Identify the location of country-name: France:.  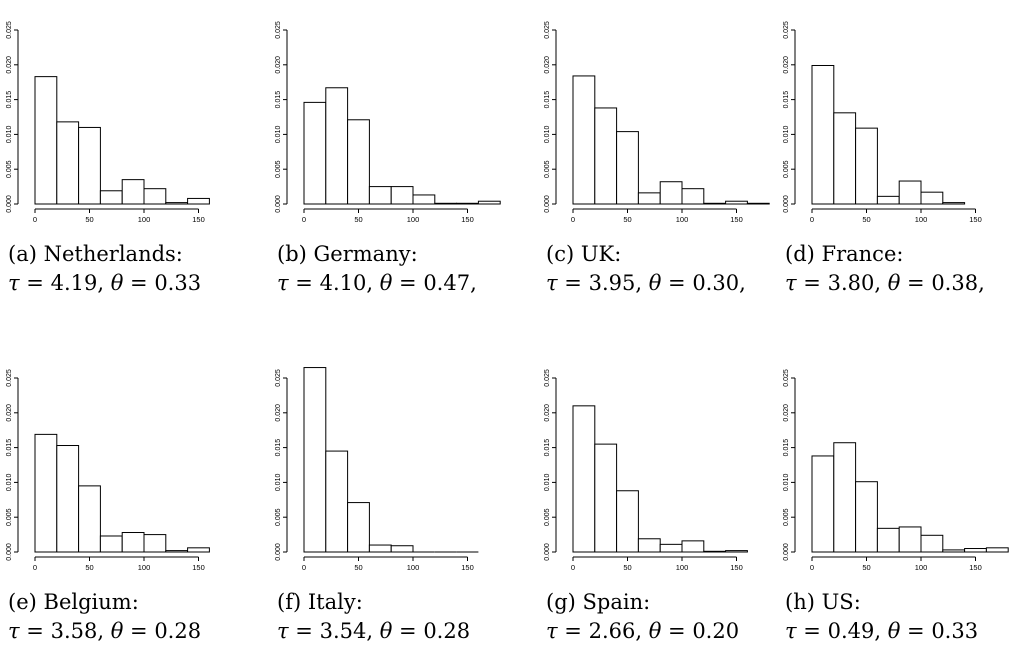
(862, 254).